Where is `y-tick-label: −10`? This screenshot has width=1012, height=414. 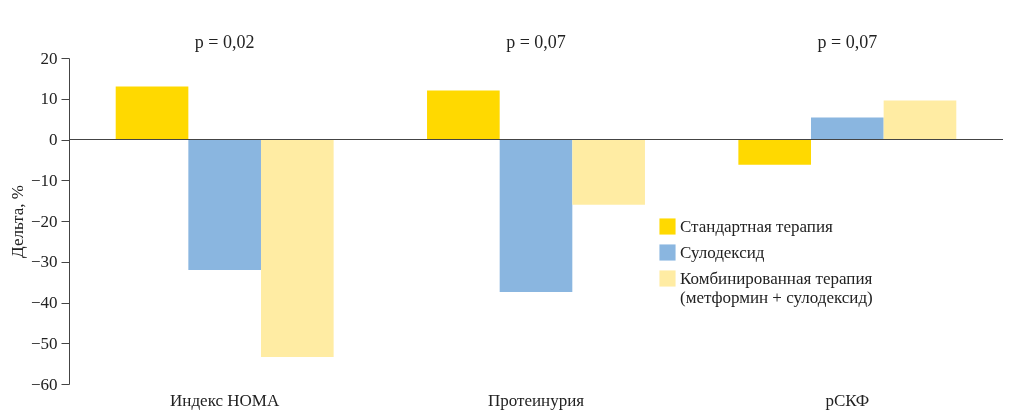 y-tick-label: −10 is located at coordinates (44, 180).